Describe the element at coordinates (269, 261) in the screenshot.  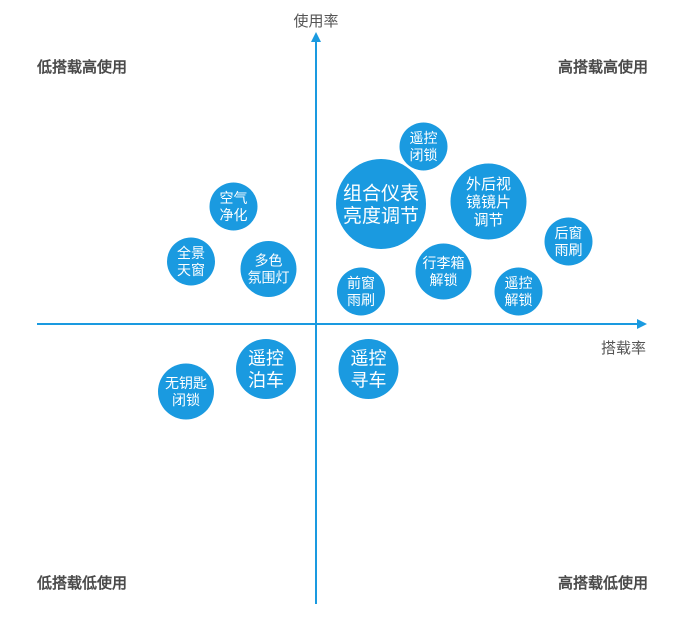
I see `bubble-label-6-line-0: 多色` at that location.